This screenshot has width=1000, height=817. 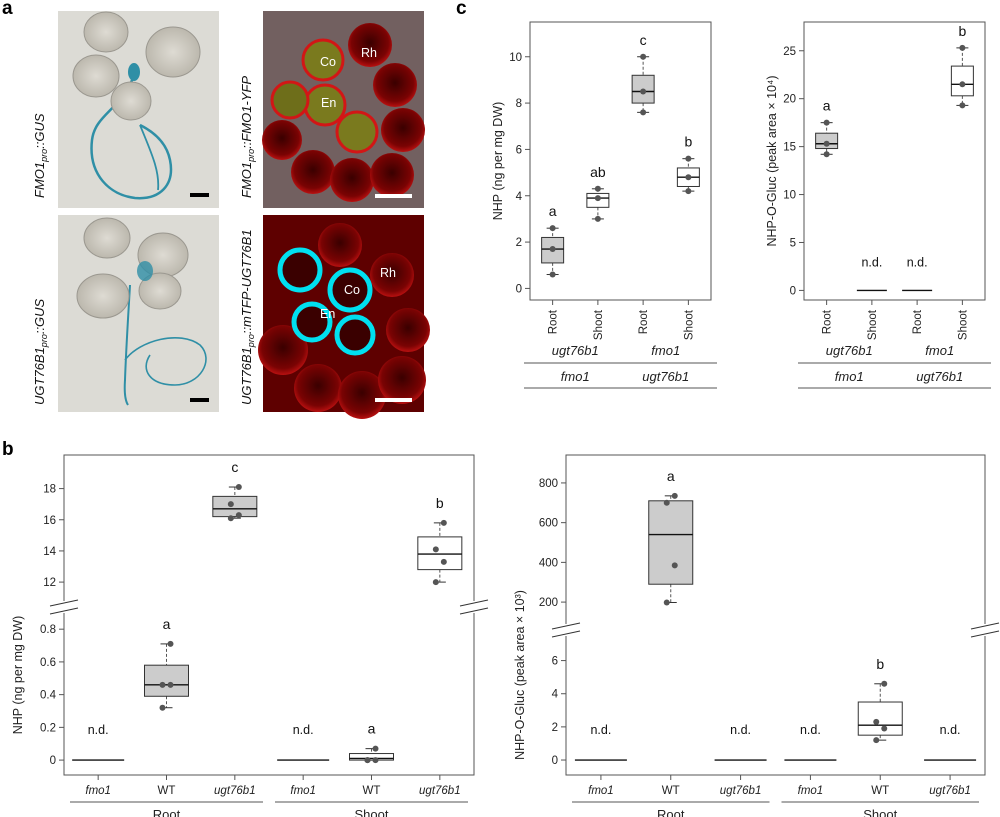 What do you see at coordinates (48, 663) in the screenshot?
I see `y-tick-label: 0.6` at bounding box center [48, 663].